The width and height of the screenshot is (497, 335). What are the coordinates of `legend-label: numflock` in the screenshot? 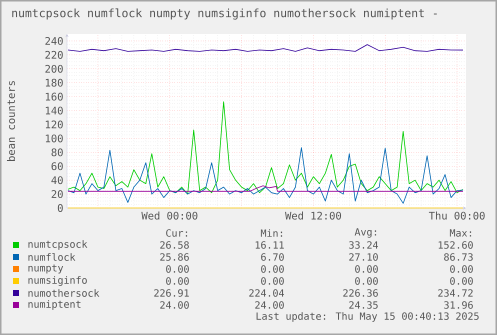 It's located at (52, 257).